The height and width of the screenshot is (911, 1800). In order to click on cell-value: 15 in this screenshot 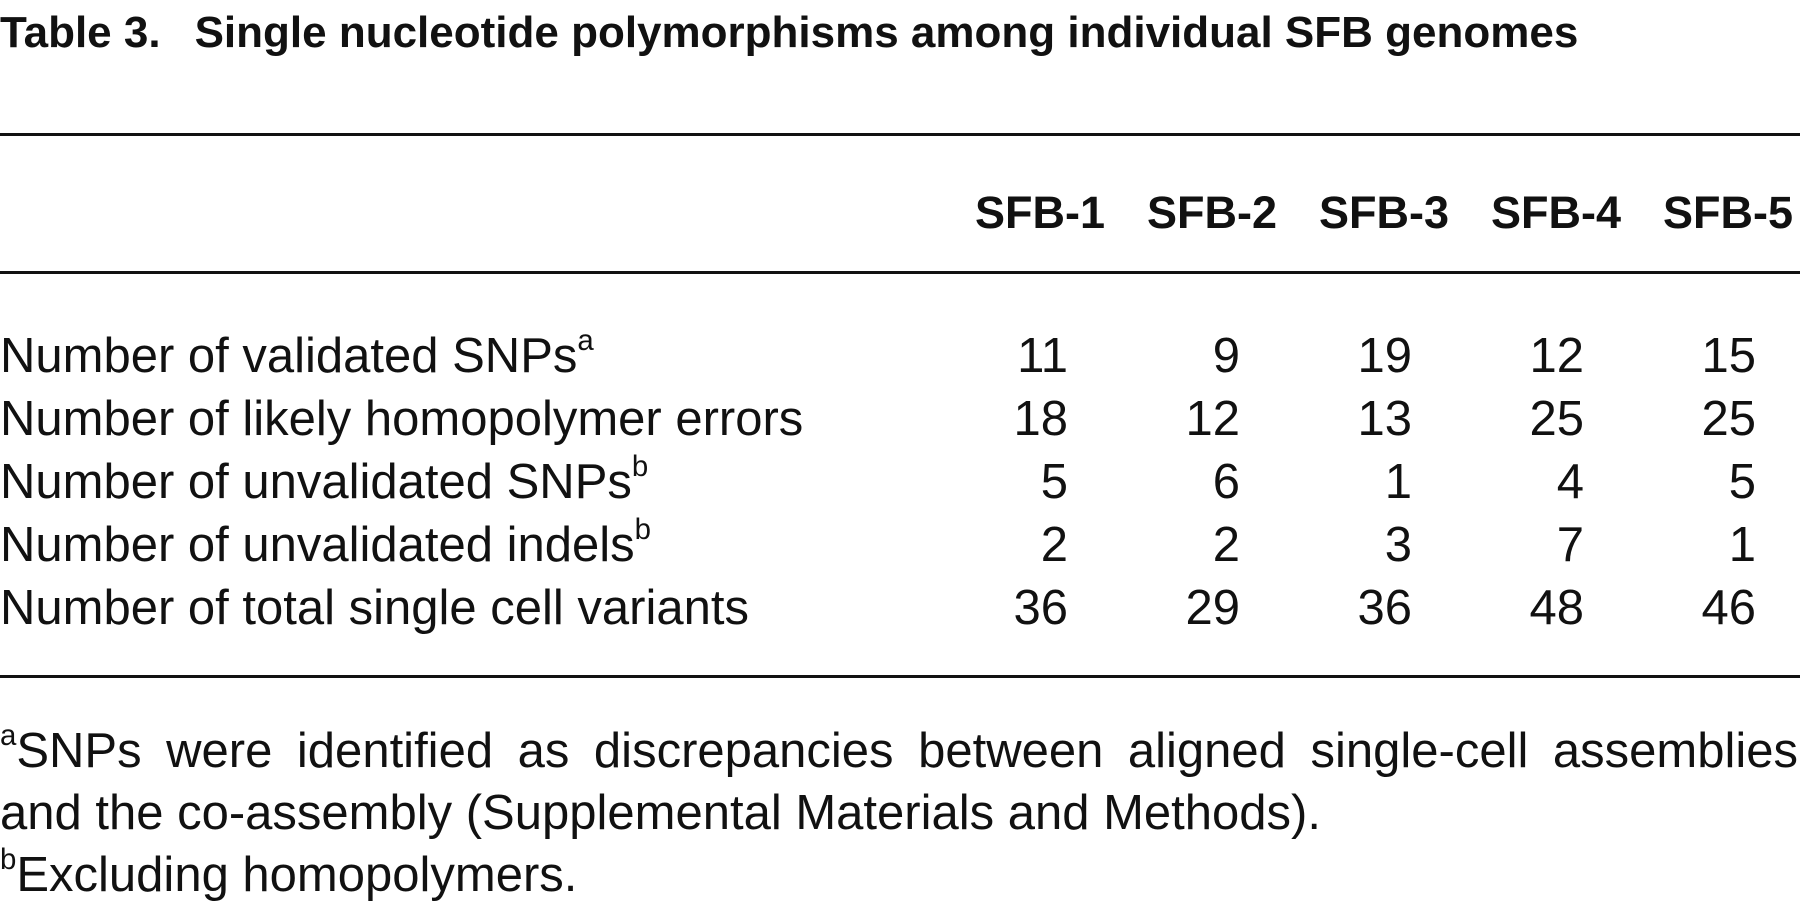, I will do `click(1728, 356)`.